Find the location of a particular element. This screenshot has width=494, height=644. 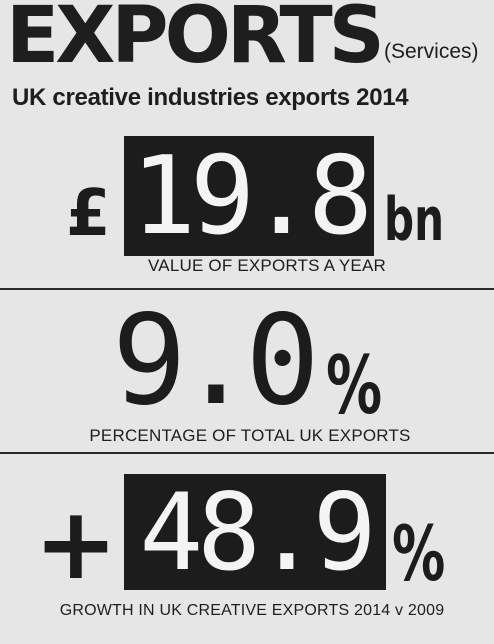

export-growth-value: 48.9 is located at coordinates (257, 532).